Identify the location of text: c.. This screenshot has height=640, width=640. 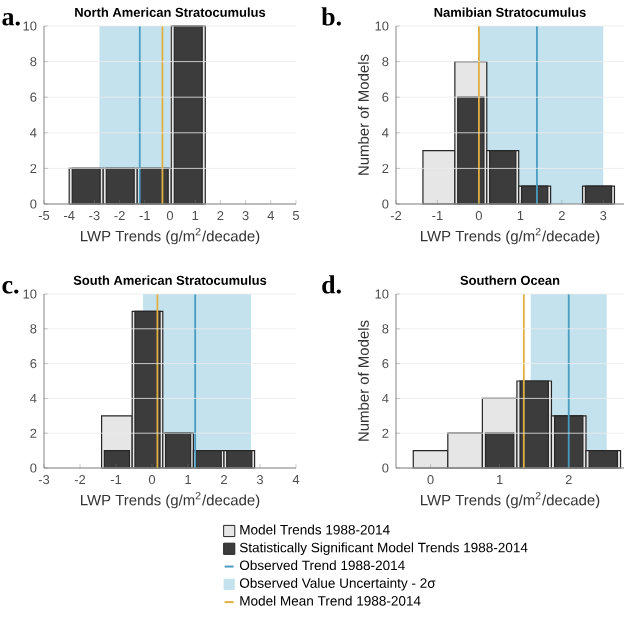
(10, 287).